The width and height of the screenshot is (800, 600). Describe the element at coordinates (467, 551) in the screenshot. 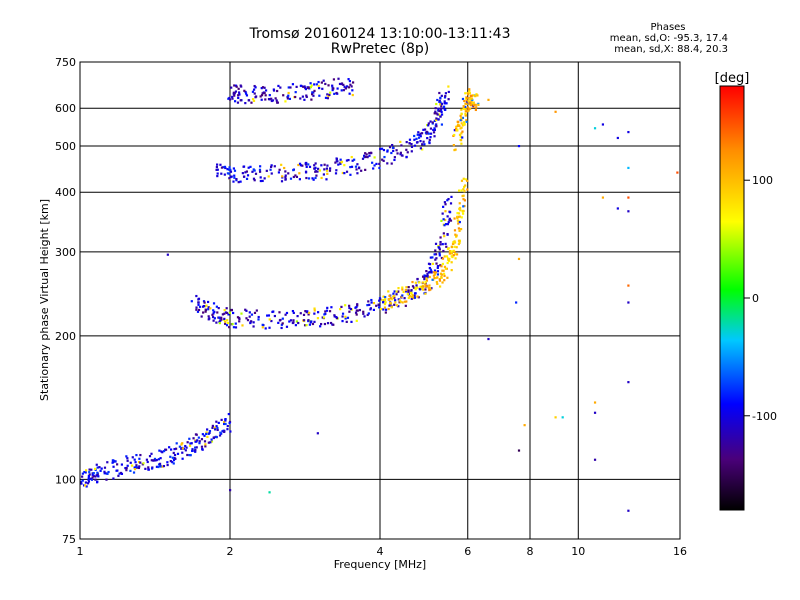

I see `x-tick-label: 6` at that location.